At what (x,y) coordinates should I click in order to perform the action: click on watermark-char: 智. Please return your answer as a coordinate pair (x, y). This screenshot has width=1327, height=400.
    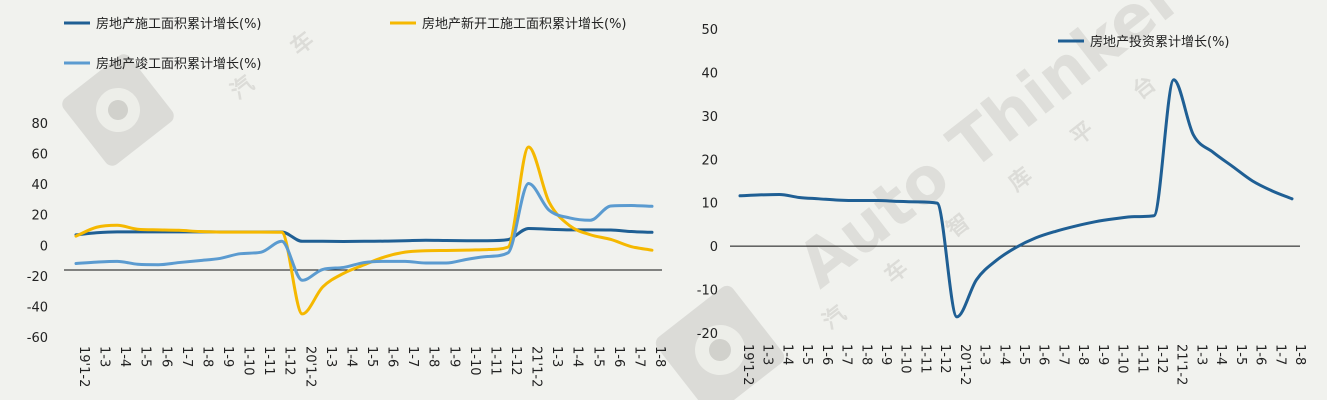
    Looking at the image, I should click on (958, 226).